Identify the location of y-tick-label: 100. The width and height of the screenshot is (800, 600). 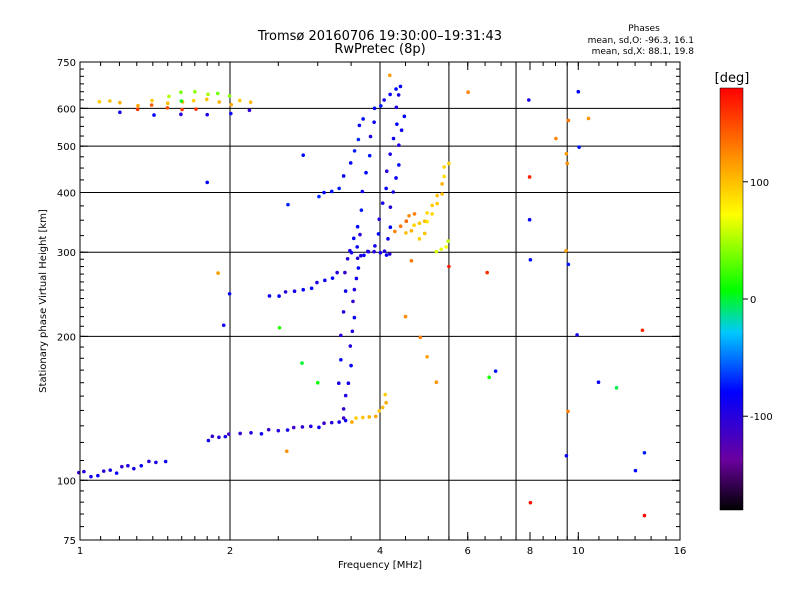
(66, 481).